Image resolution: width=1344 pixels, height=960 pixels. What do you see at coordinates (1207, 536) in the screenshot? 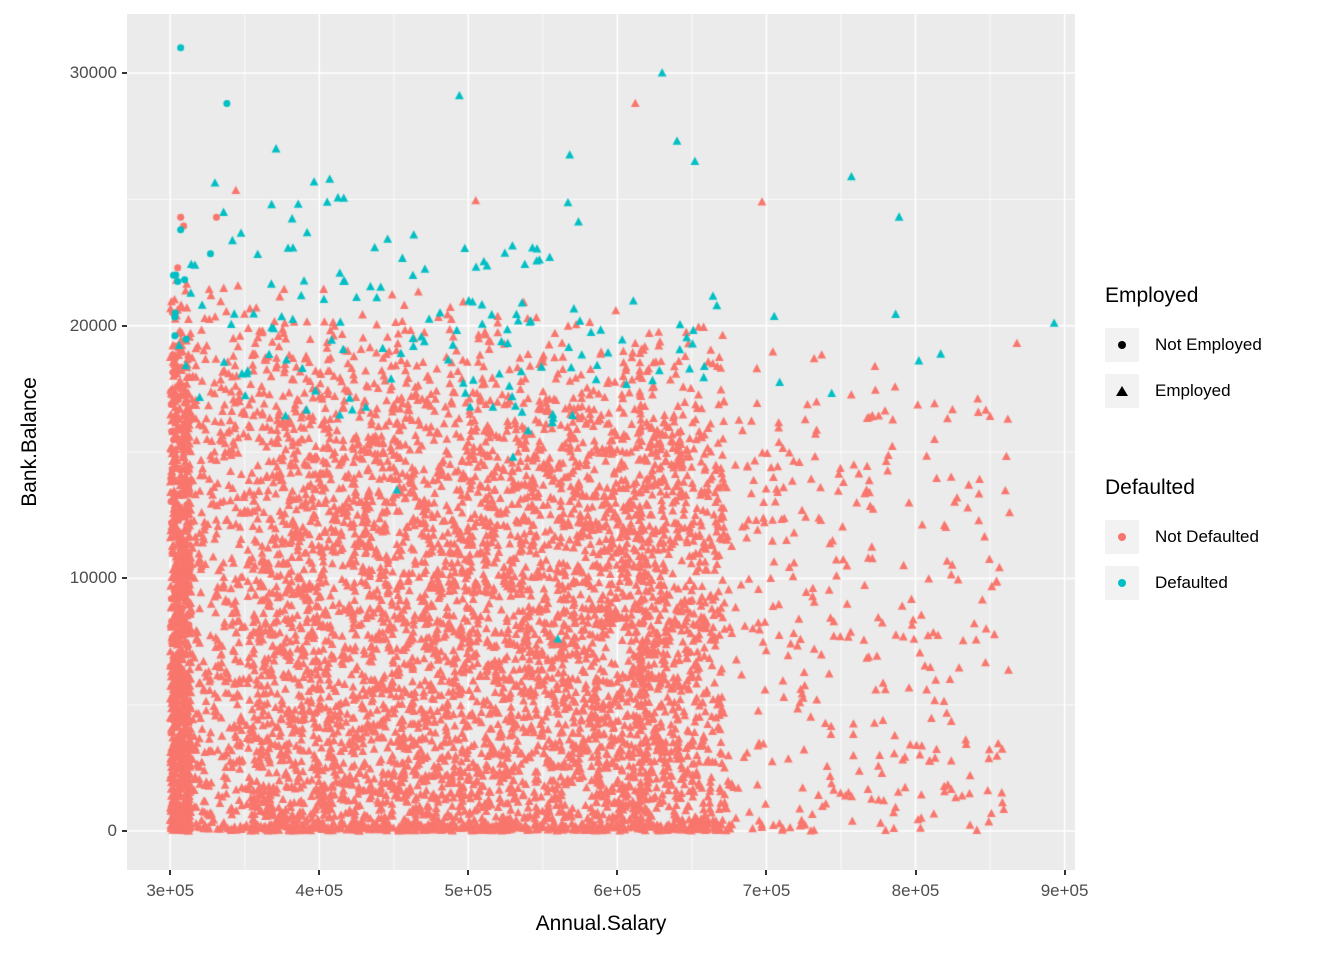
I see `legend-label: Not Defaulted` at bounding box center [1207, 536].